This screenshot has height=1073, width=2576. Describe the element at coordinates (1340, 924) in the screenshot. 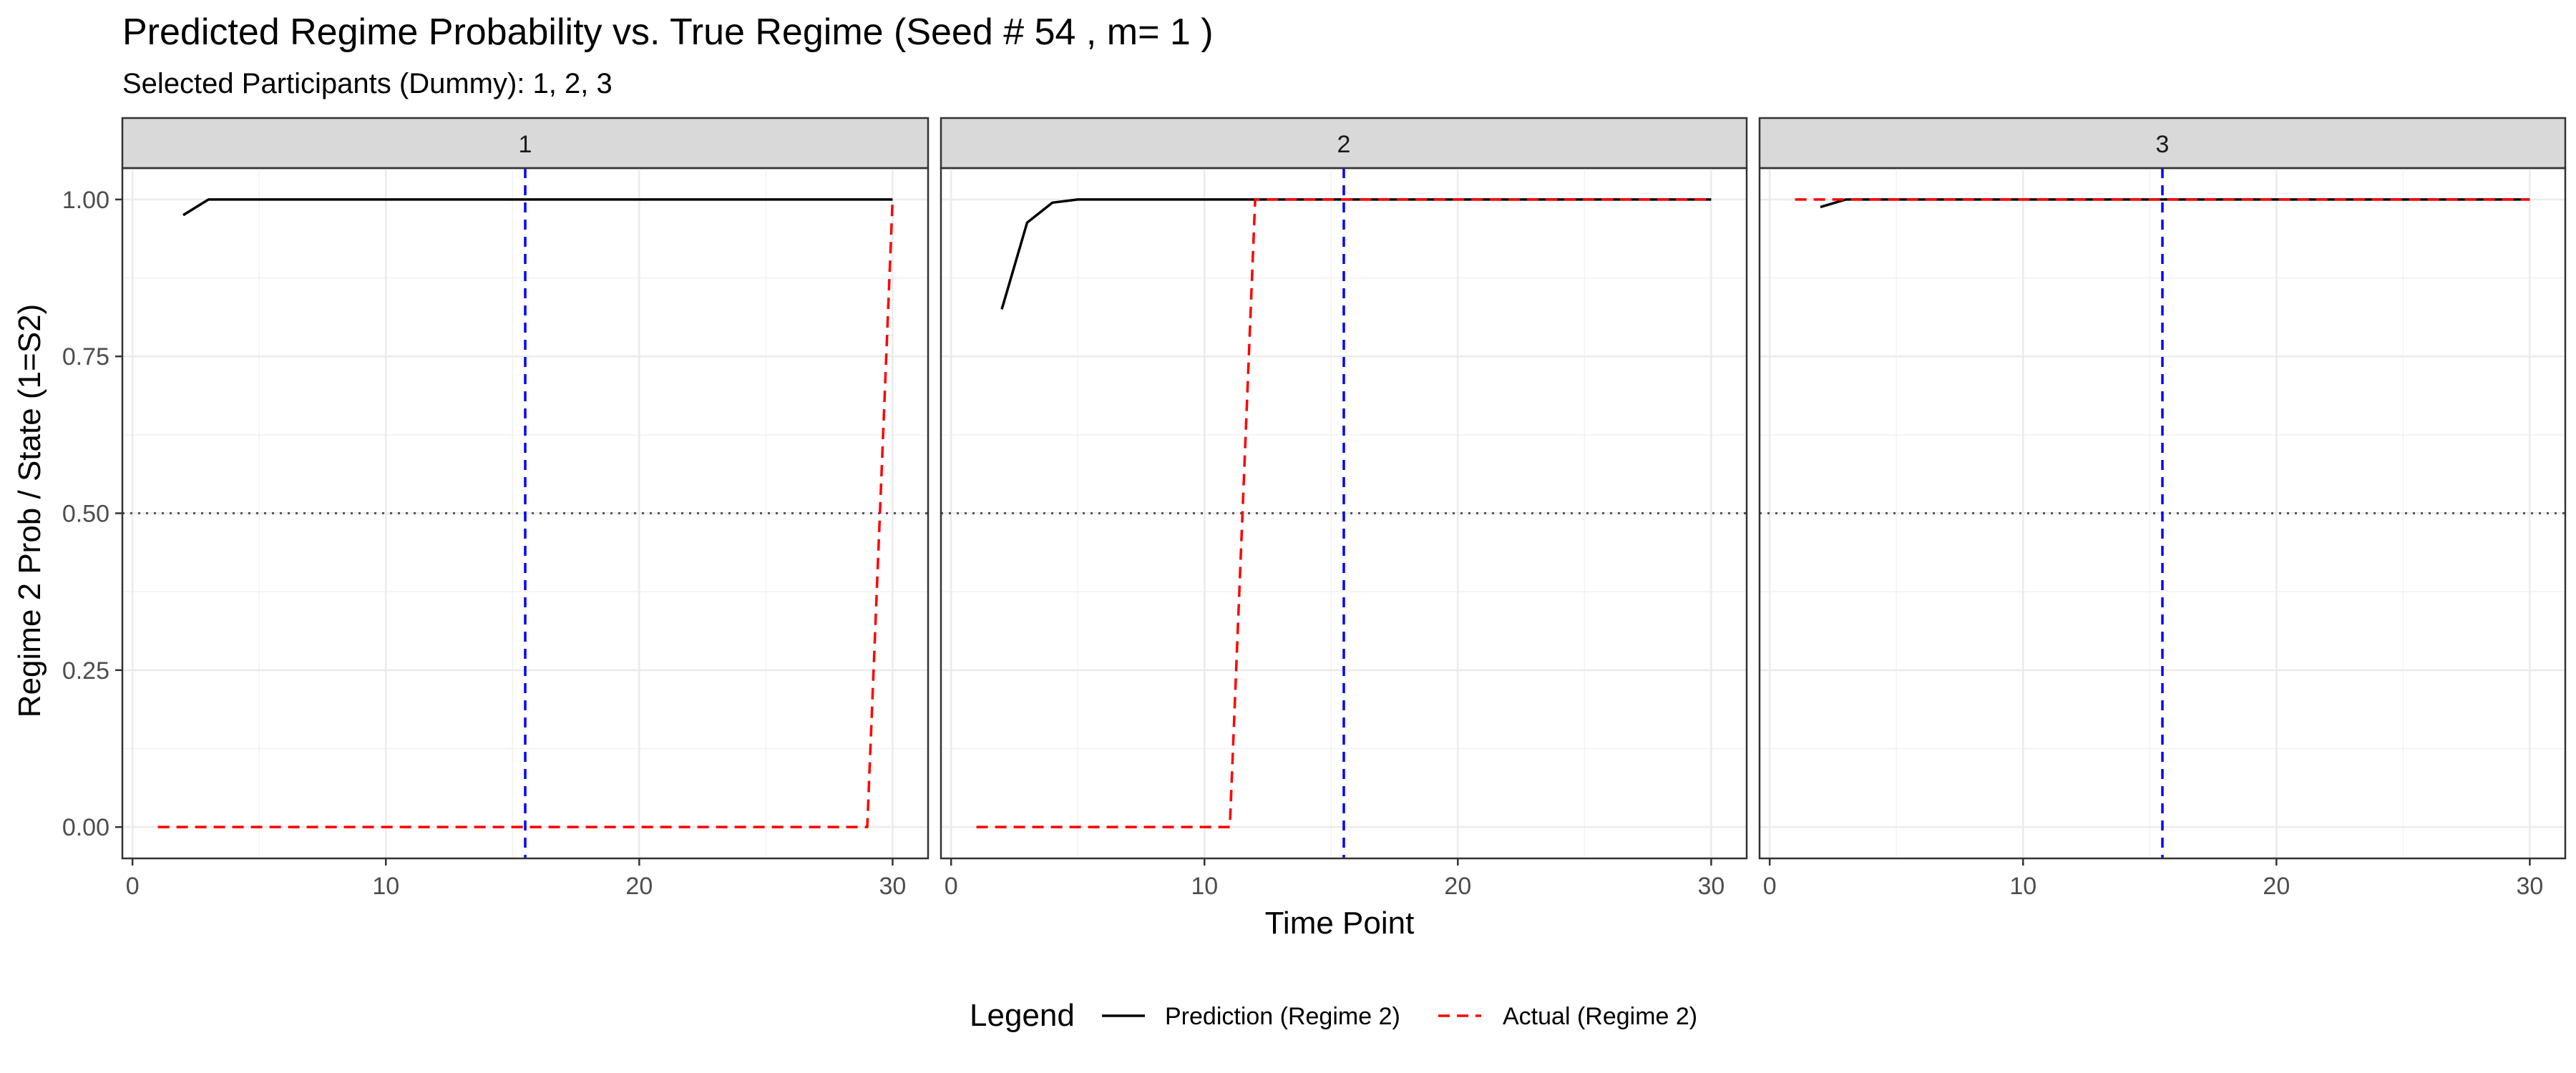

I see `x-axis-label: Time Point` at that location.